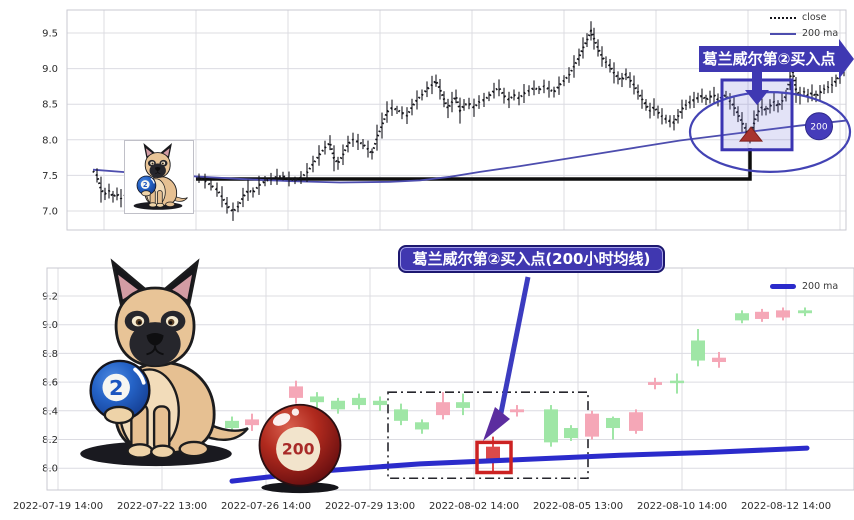 The height and width of the screenshot is (520, 854). I want to click on bottom-y-tick: 9.0, so click(50, 325).